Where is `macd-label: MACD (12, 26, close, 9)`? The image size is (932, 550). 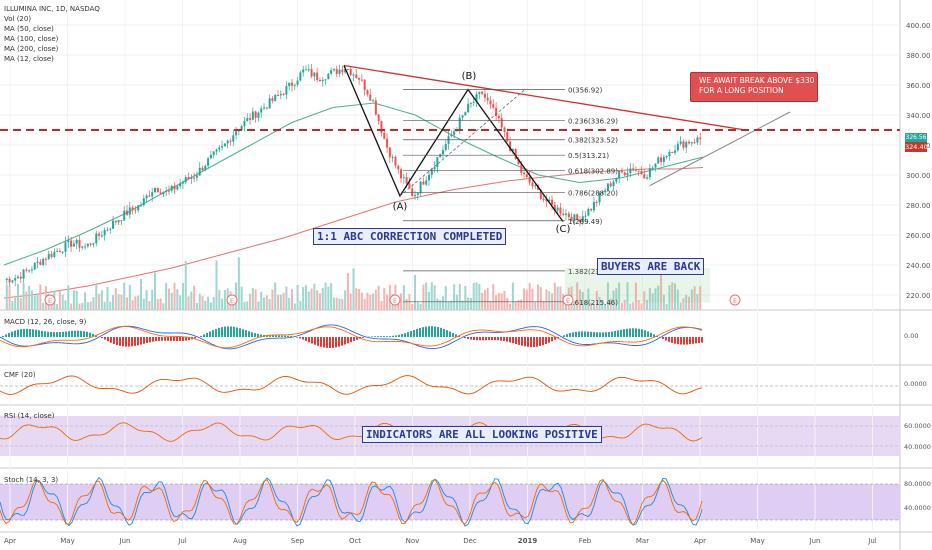 macd-label: MACD (12, 26, close, 9) is located at coordinates (45, 322).